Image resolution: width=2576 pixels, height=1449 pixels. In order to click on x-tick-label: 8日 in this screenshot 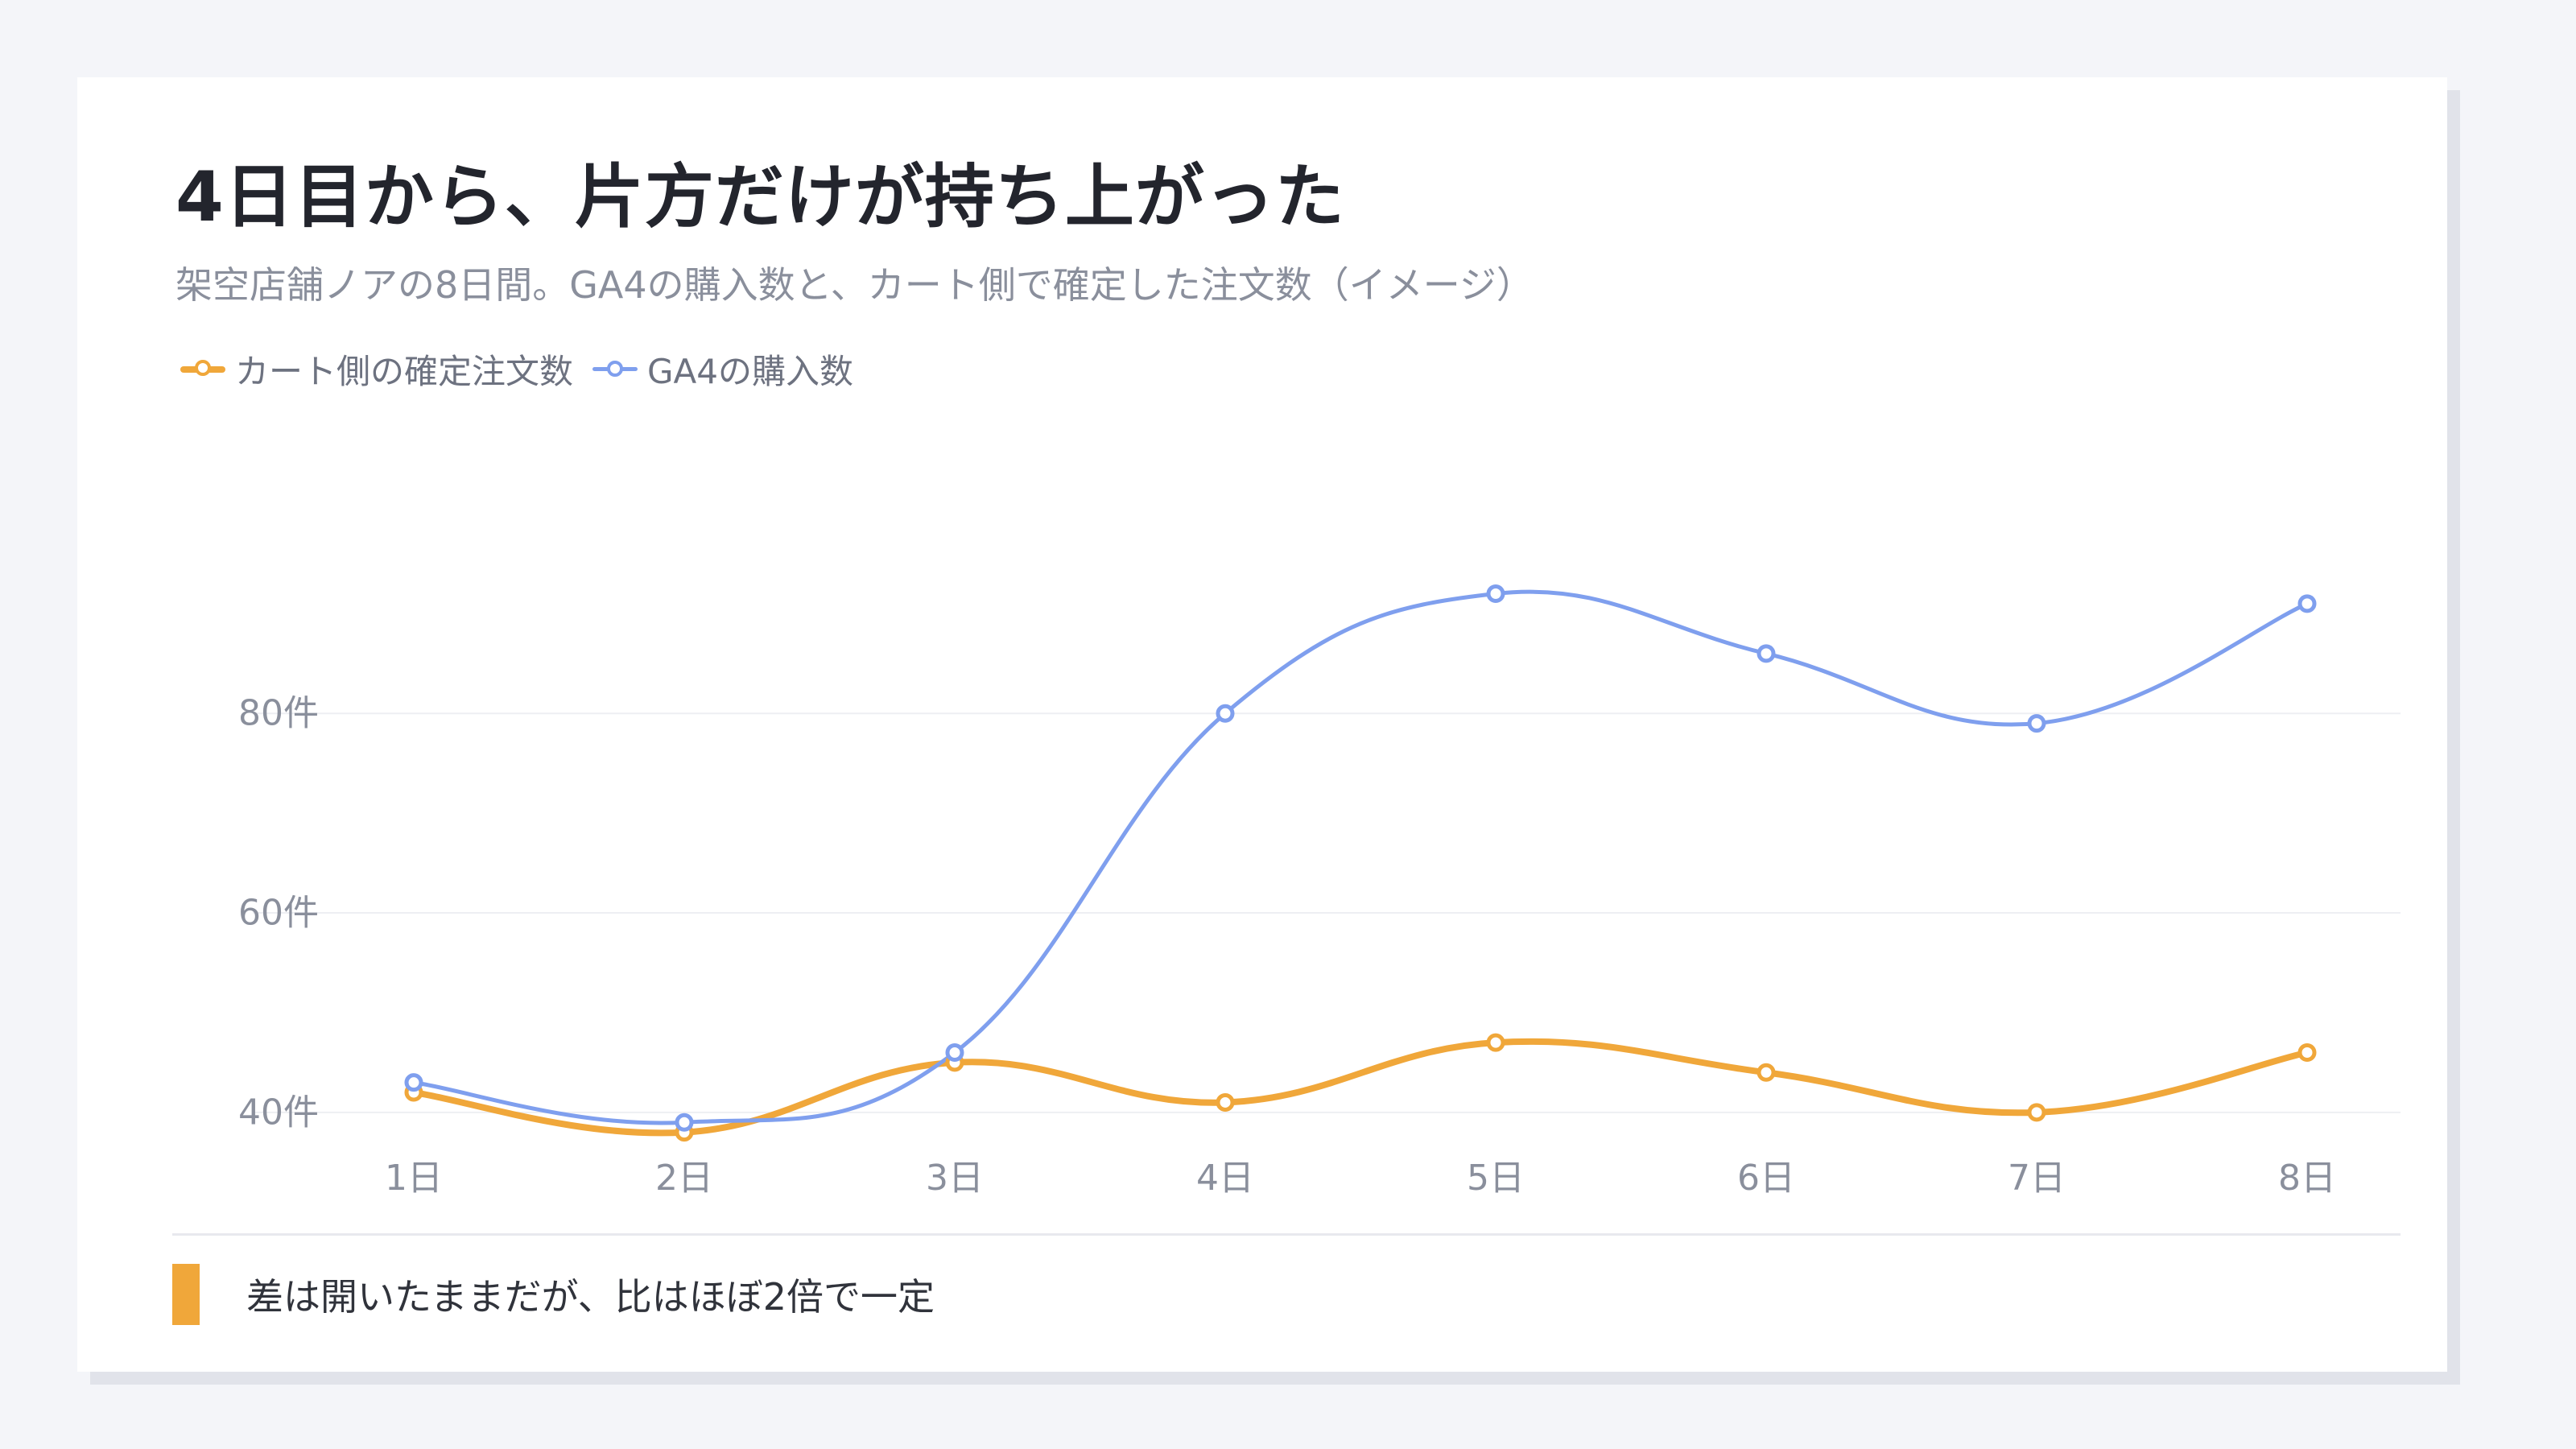, I will do `click(2307, 1178)`.